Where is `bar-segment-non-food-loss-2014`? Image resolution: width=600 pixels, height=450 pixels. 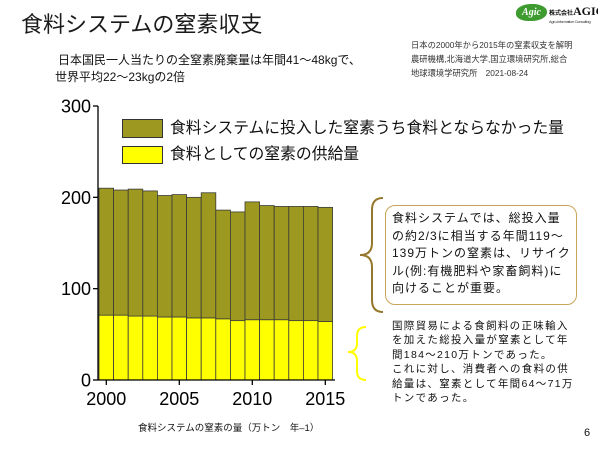 bar-segment-non-food-loss-2014 is located at coordinates (310, 264).